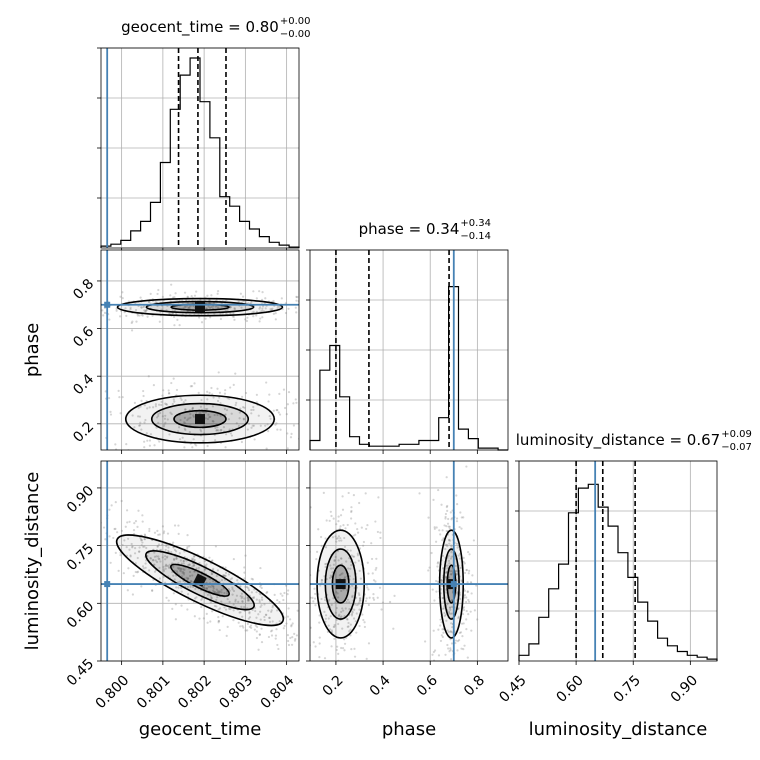 The image size is (760, 760). What do you see at coordinates (633, 547) in the screenshot?
I see `panel-luminosity_distance-vs-luminosity_distance: luminosity_distance = 0.67 +0.09 −0.07` at bounding box center [633, 547].